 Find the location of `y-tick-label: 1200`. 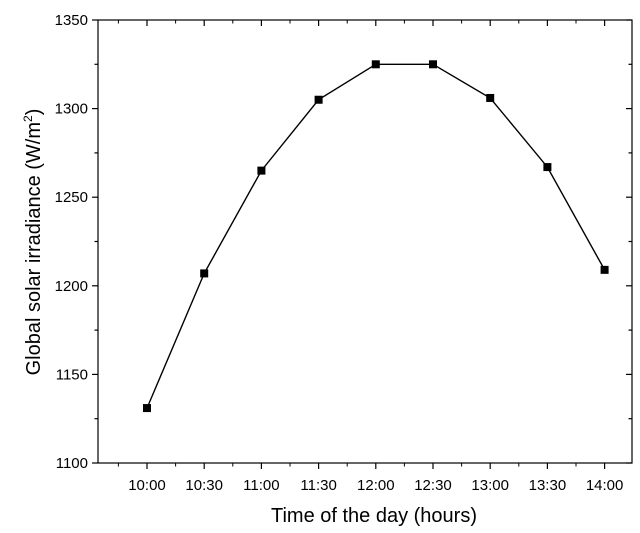

y-tick-label: 1200 is located at coordinates (71, 286).